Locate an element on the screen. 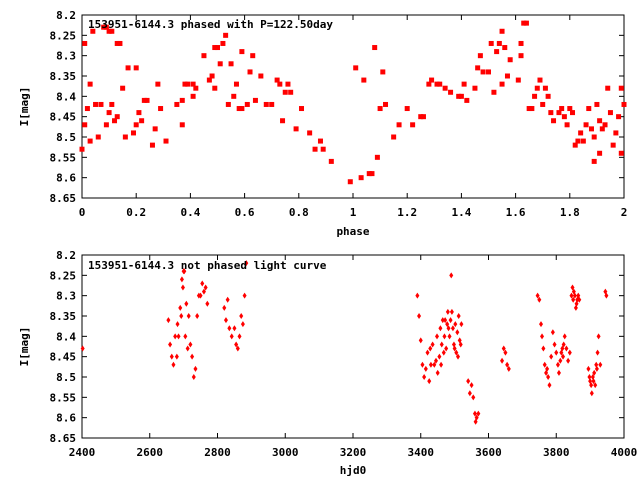 This screenshot has height=480, width=640. phased-y-tick-label: 8.2 is located at coordinates (66, 15).